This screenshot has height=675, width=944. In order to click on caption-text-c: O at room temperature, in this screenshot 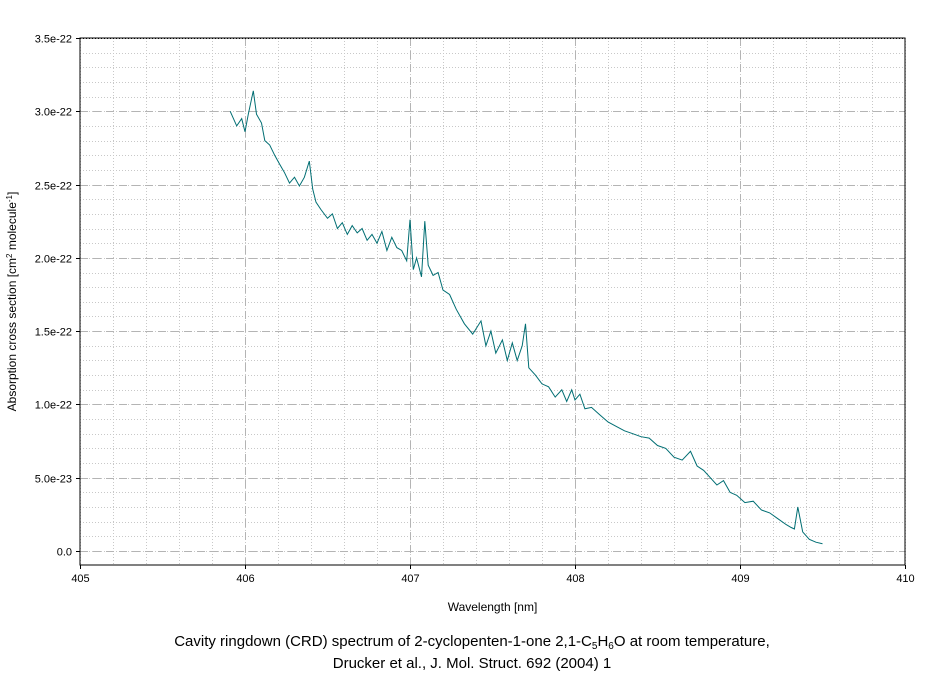, I will do `click(691, 641)`.